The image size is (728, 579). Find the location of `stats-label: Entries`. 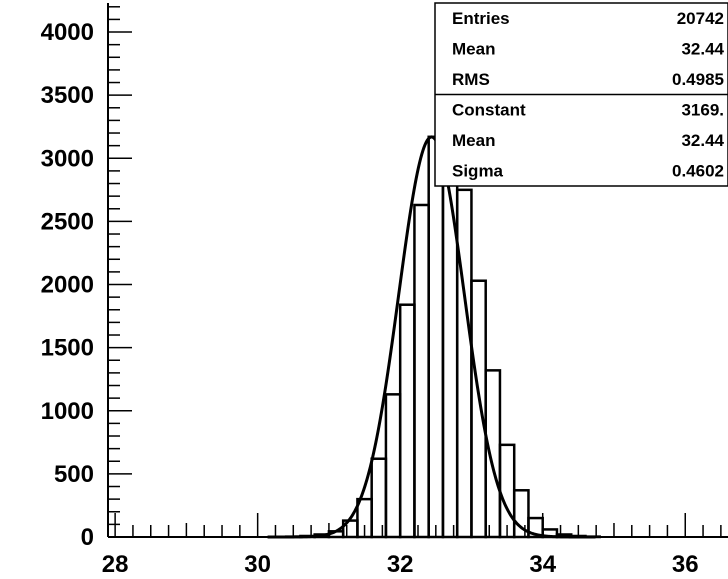

stats-label: Entries is located at coordinates (481, 18).